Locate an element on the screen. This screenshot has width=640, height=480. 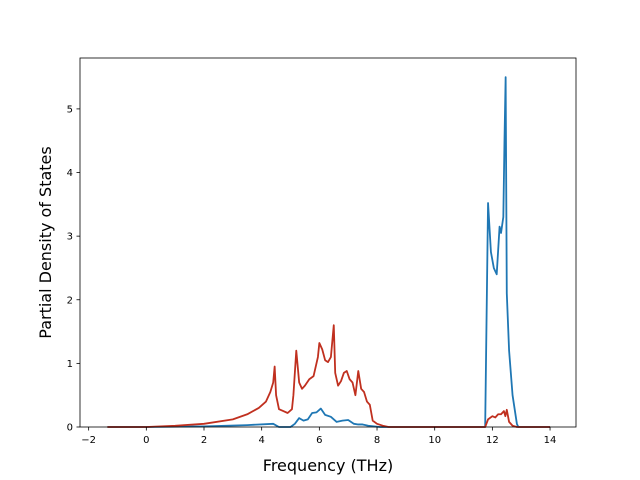
x-tick-label: 0 is located at coordinates (146, 440).